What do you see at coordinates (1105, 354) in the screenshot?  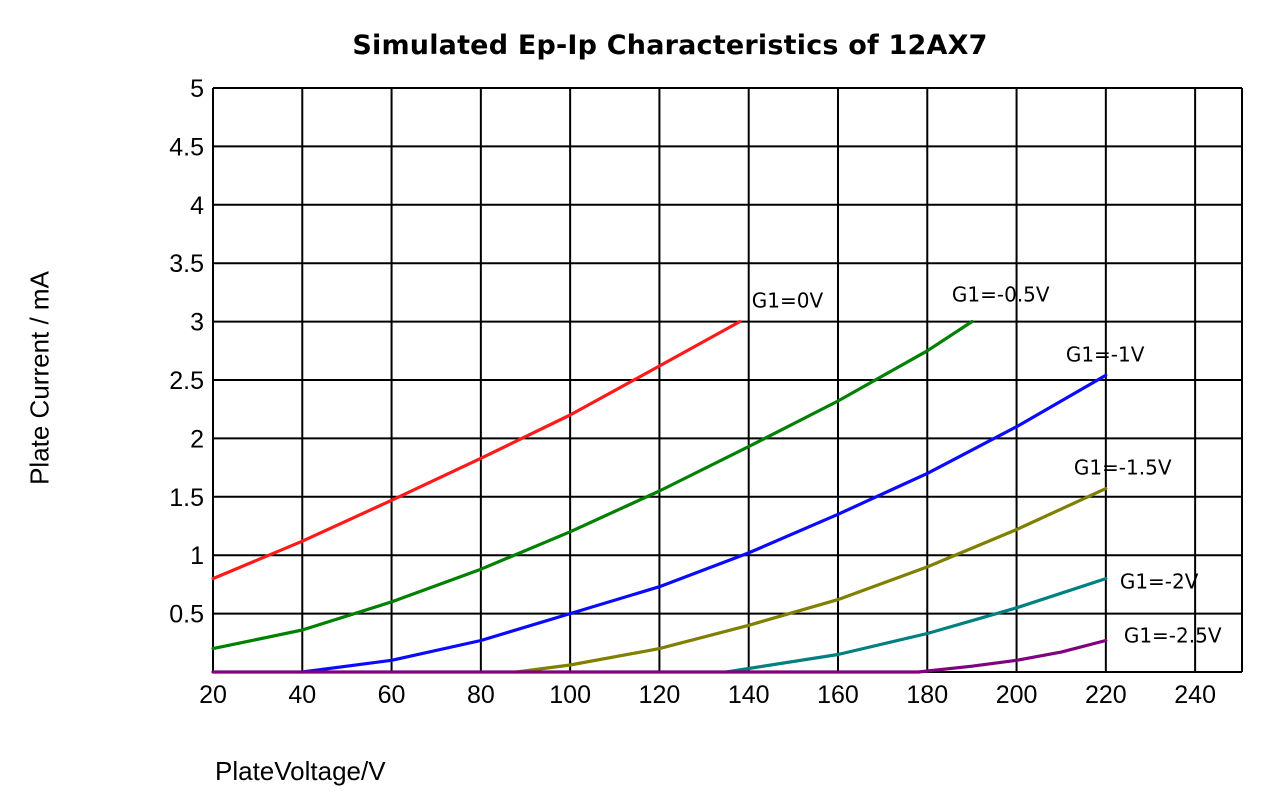 I see `series-label: G1=-1V` at bounding box center [1105, 354].